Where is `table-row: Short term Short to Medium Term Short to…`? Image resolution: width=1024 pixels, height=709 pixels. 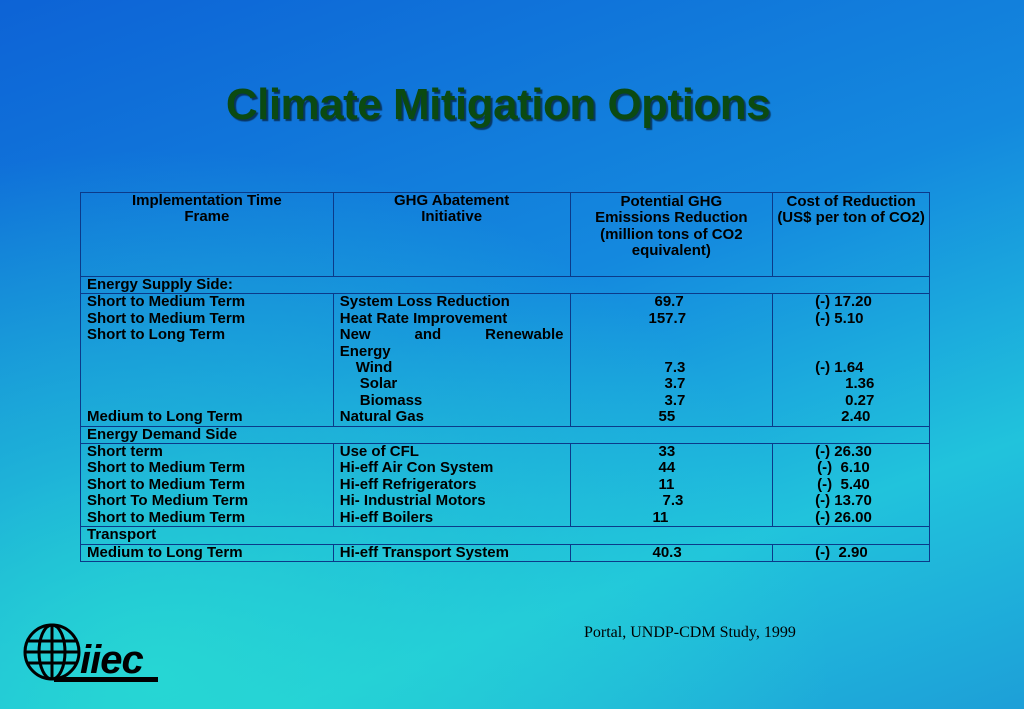 table-row: Short term Short to Medium Term Short to… is located at coordinates (505, 485).